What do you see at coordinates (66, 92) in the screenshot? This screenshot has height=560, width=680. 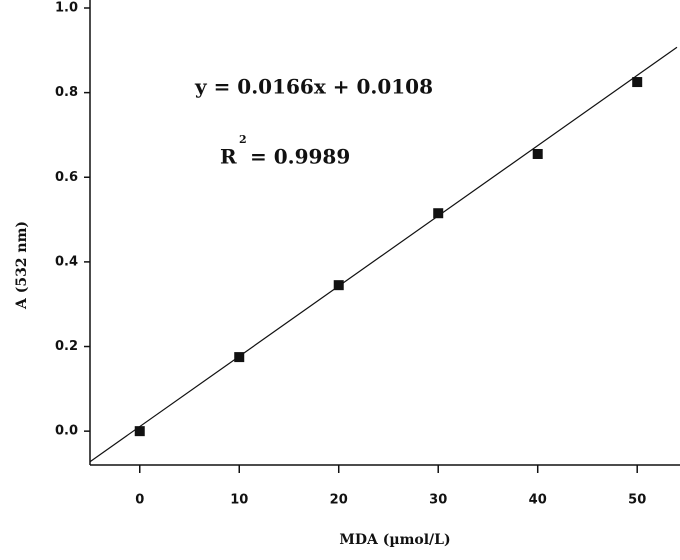 I see `y-tick-label: 0.8` at bounding box center [66, 92].